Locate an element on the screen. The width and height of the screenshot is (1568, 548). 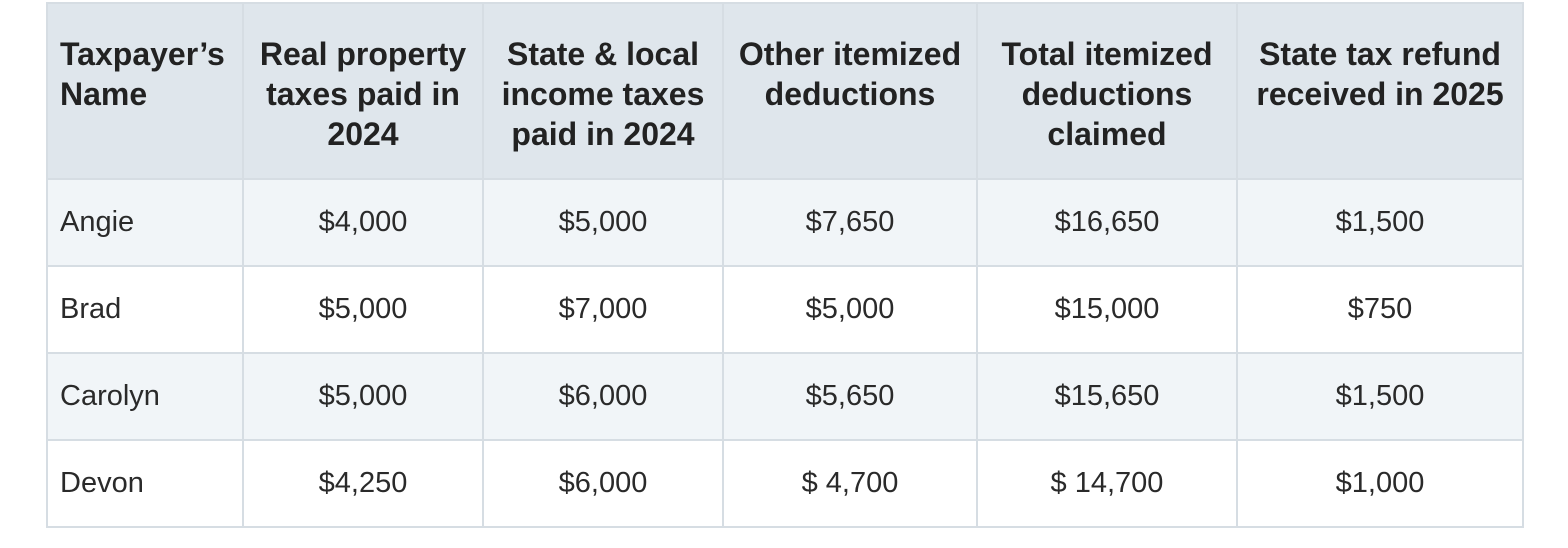
cell-state-tax-refund: $1,000 is located at coordinates (1380, 483).